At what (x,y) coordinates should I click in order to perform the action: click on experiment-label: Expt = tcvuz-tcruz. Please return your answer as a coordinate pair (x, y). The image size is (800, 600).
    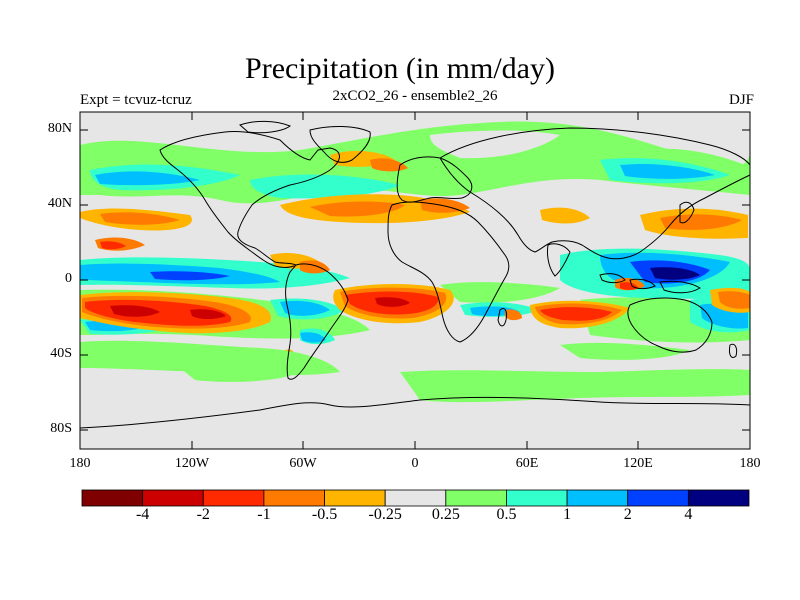
    Looking at the image, I should click on (136, 100).